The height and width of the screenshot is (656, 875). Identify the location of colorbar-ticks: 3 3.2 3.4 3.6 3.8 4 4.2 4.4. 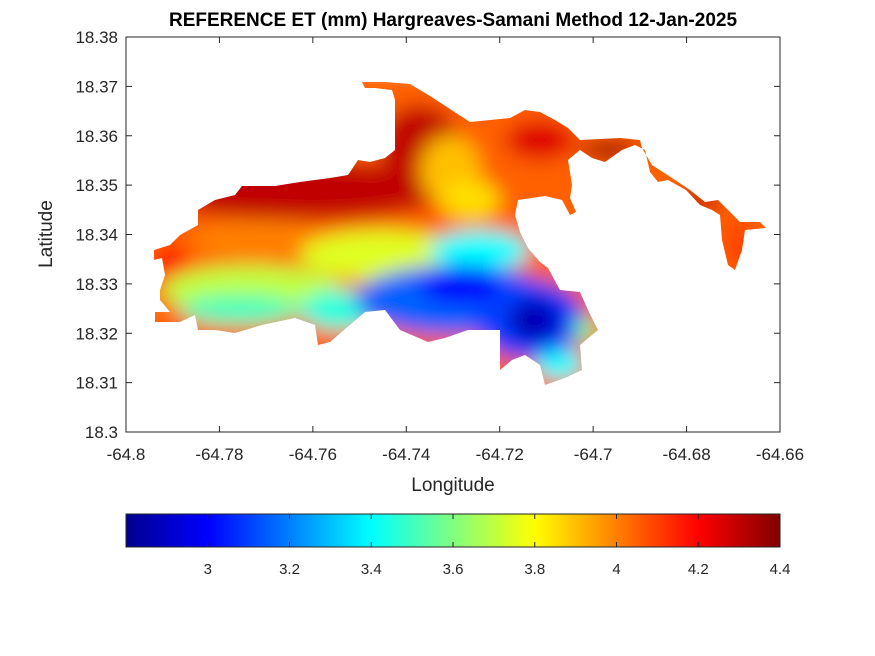
(497, 546).